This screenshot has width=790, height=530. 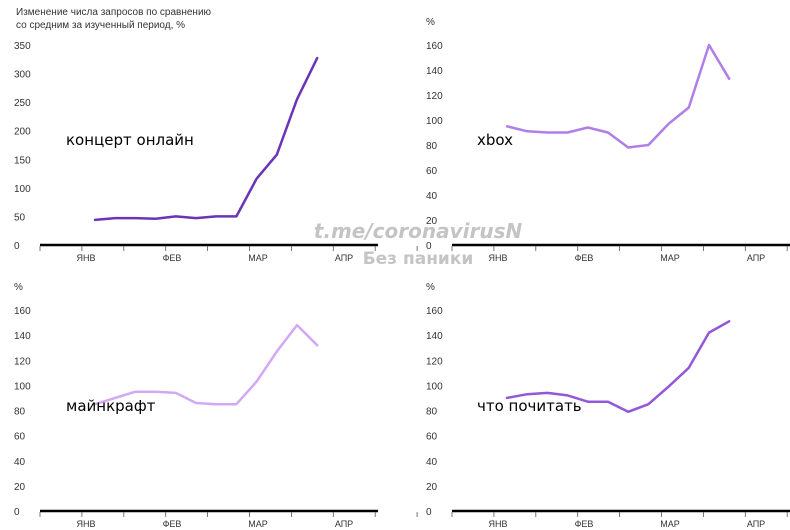 I want to click on y-tick-label: 150, so click(x=22, y=160).